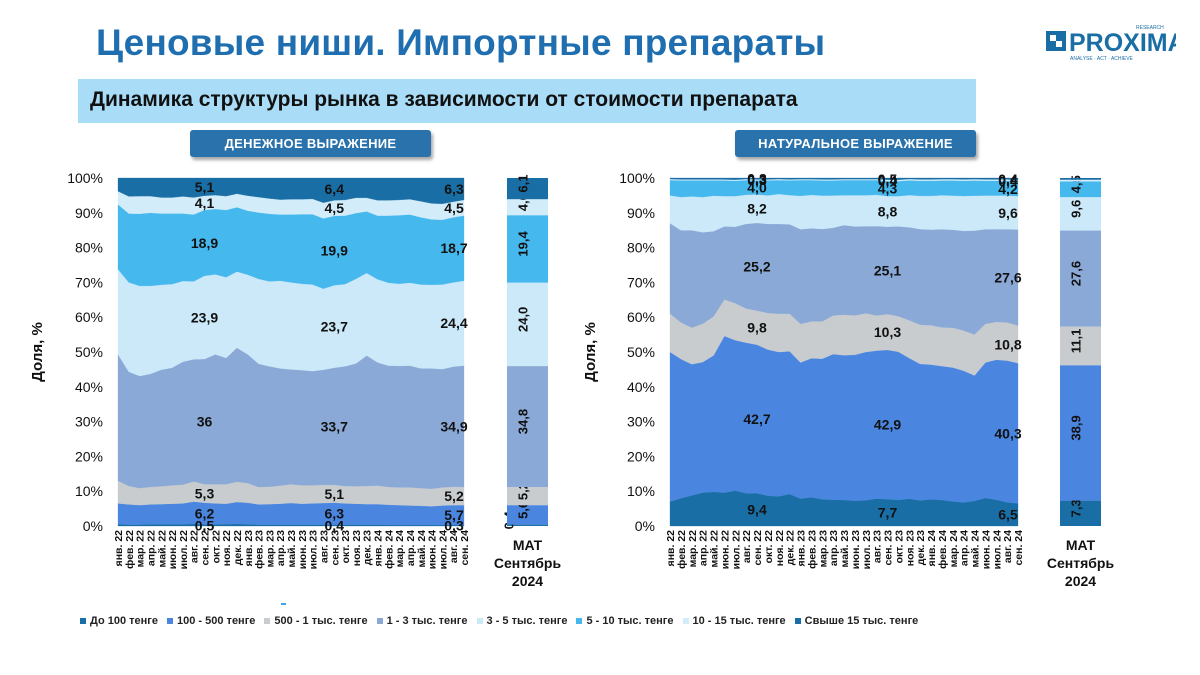 This screenshot has height=675, width=1200. What do you see at coordinates (725, 549) in the screenshot?
I see `x-tick-label: июн. 22` at bounding box center [725, 549].